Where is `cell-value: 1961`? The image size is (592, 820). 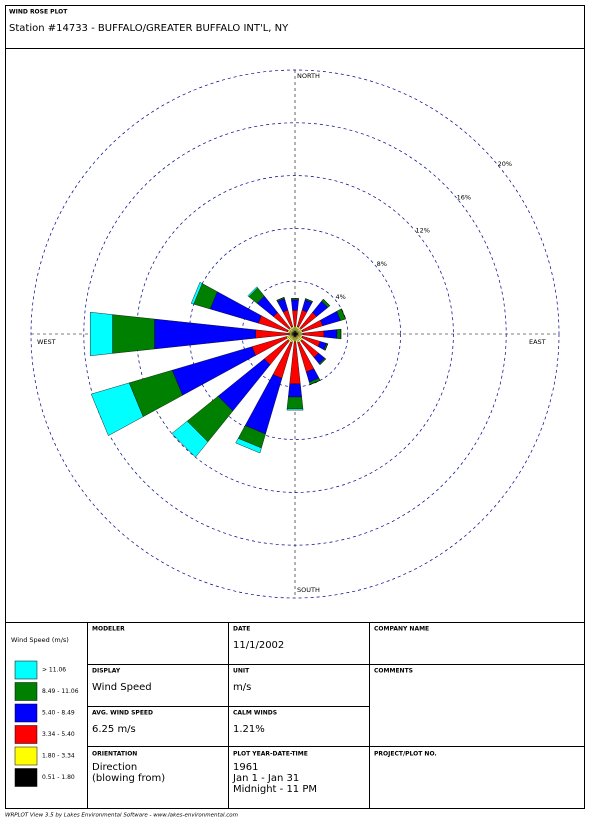 cell-value: 1961 is located at coordinates (245, 767).